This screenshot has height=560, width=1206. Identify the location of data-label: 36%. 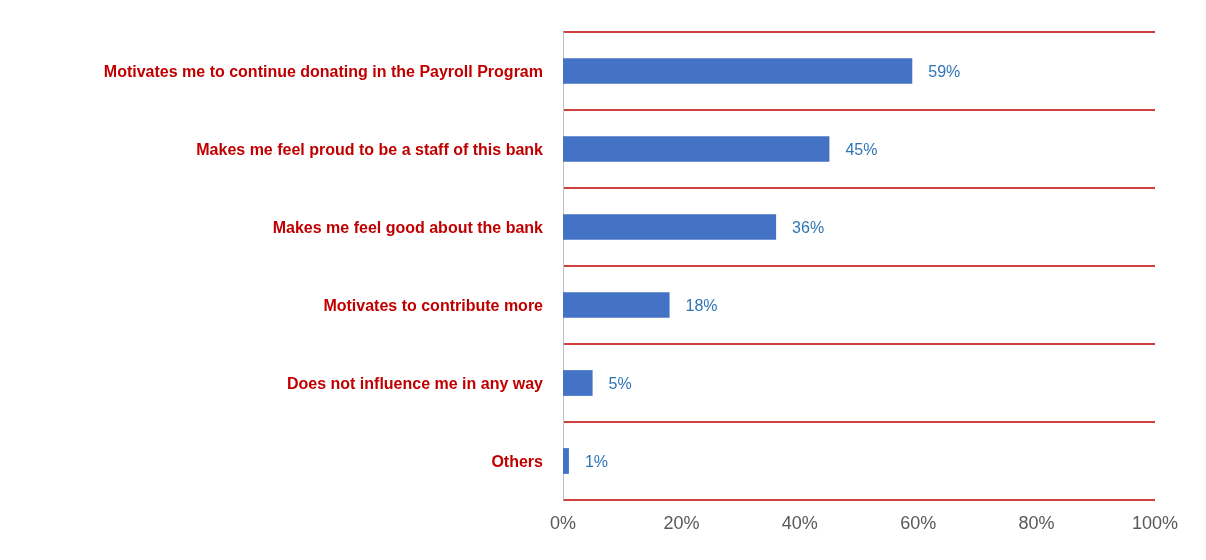
(808, 227).